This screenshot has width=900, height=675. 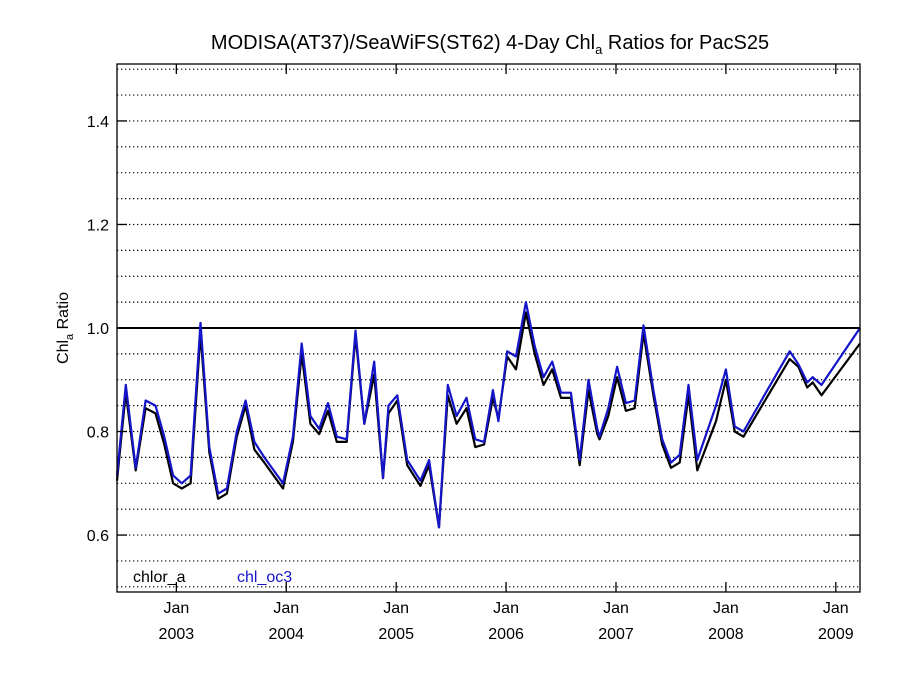 What do you see at coordinates (98, 329) in the screenshot?
I see `y-tick-label: 1.0` at bounding box center [98, 329].